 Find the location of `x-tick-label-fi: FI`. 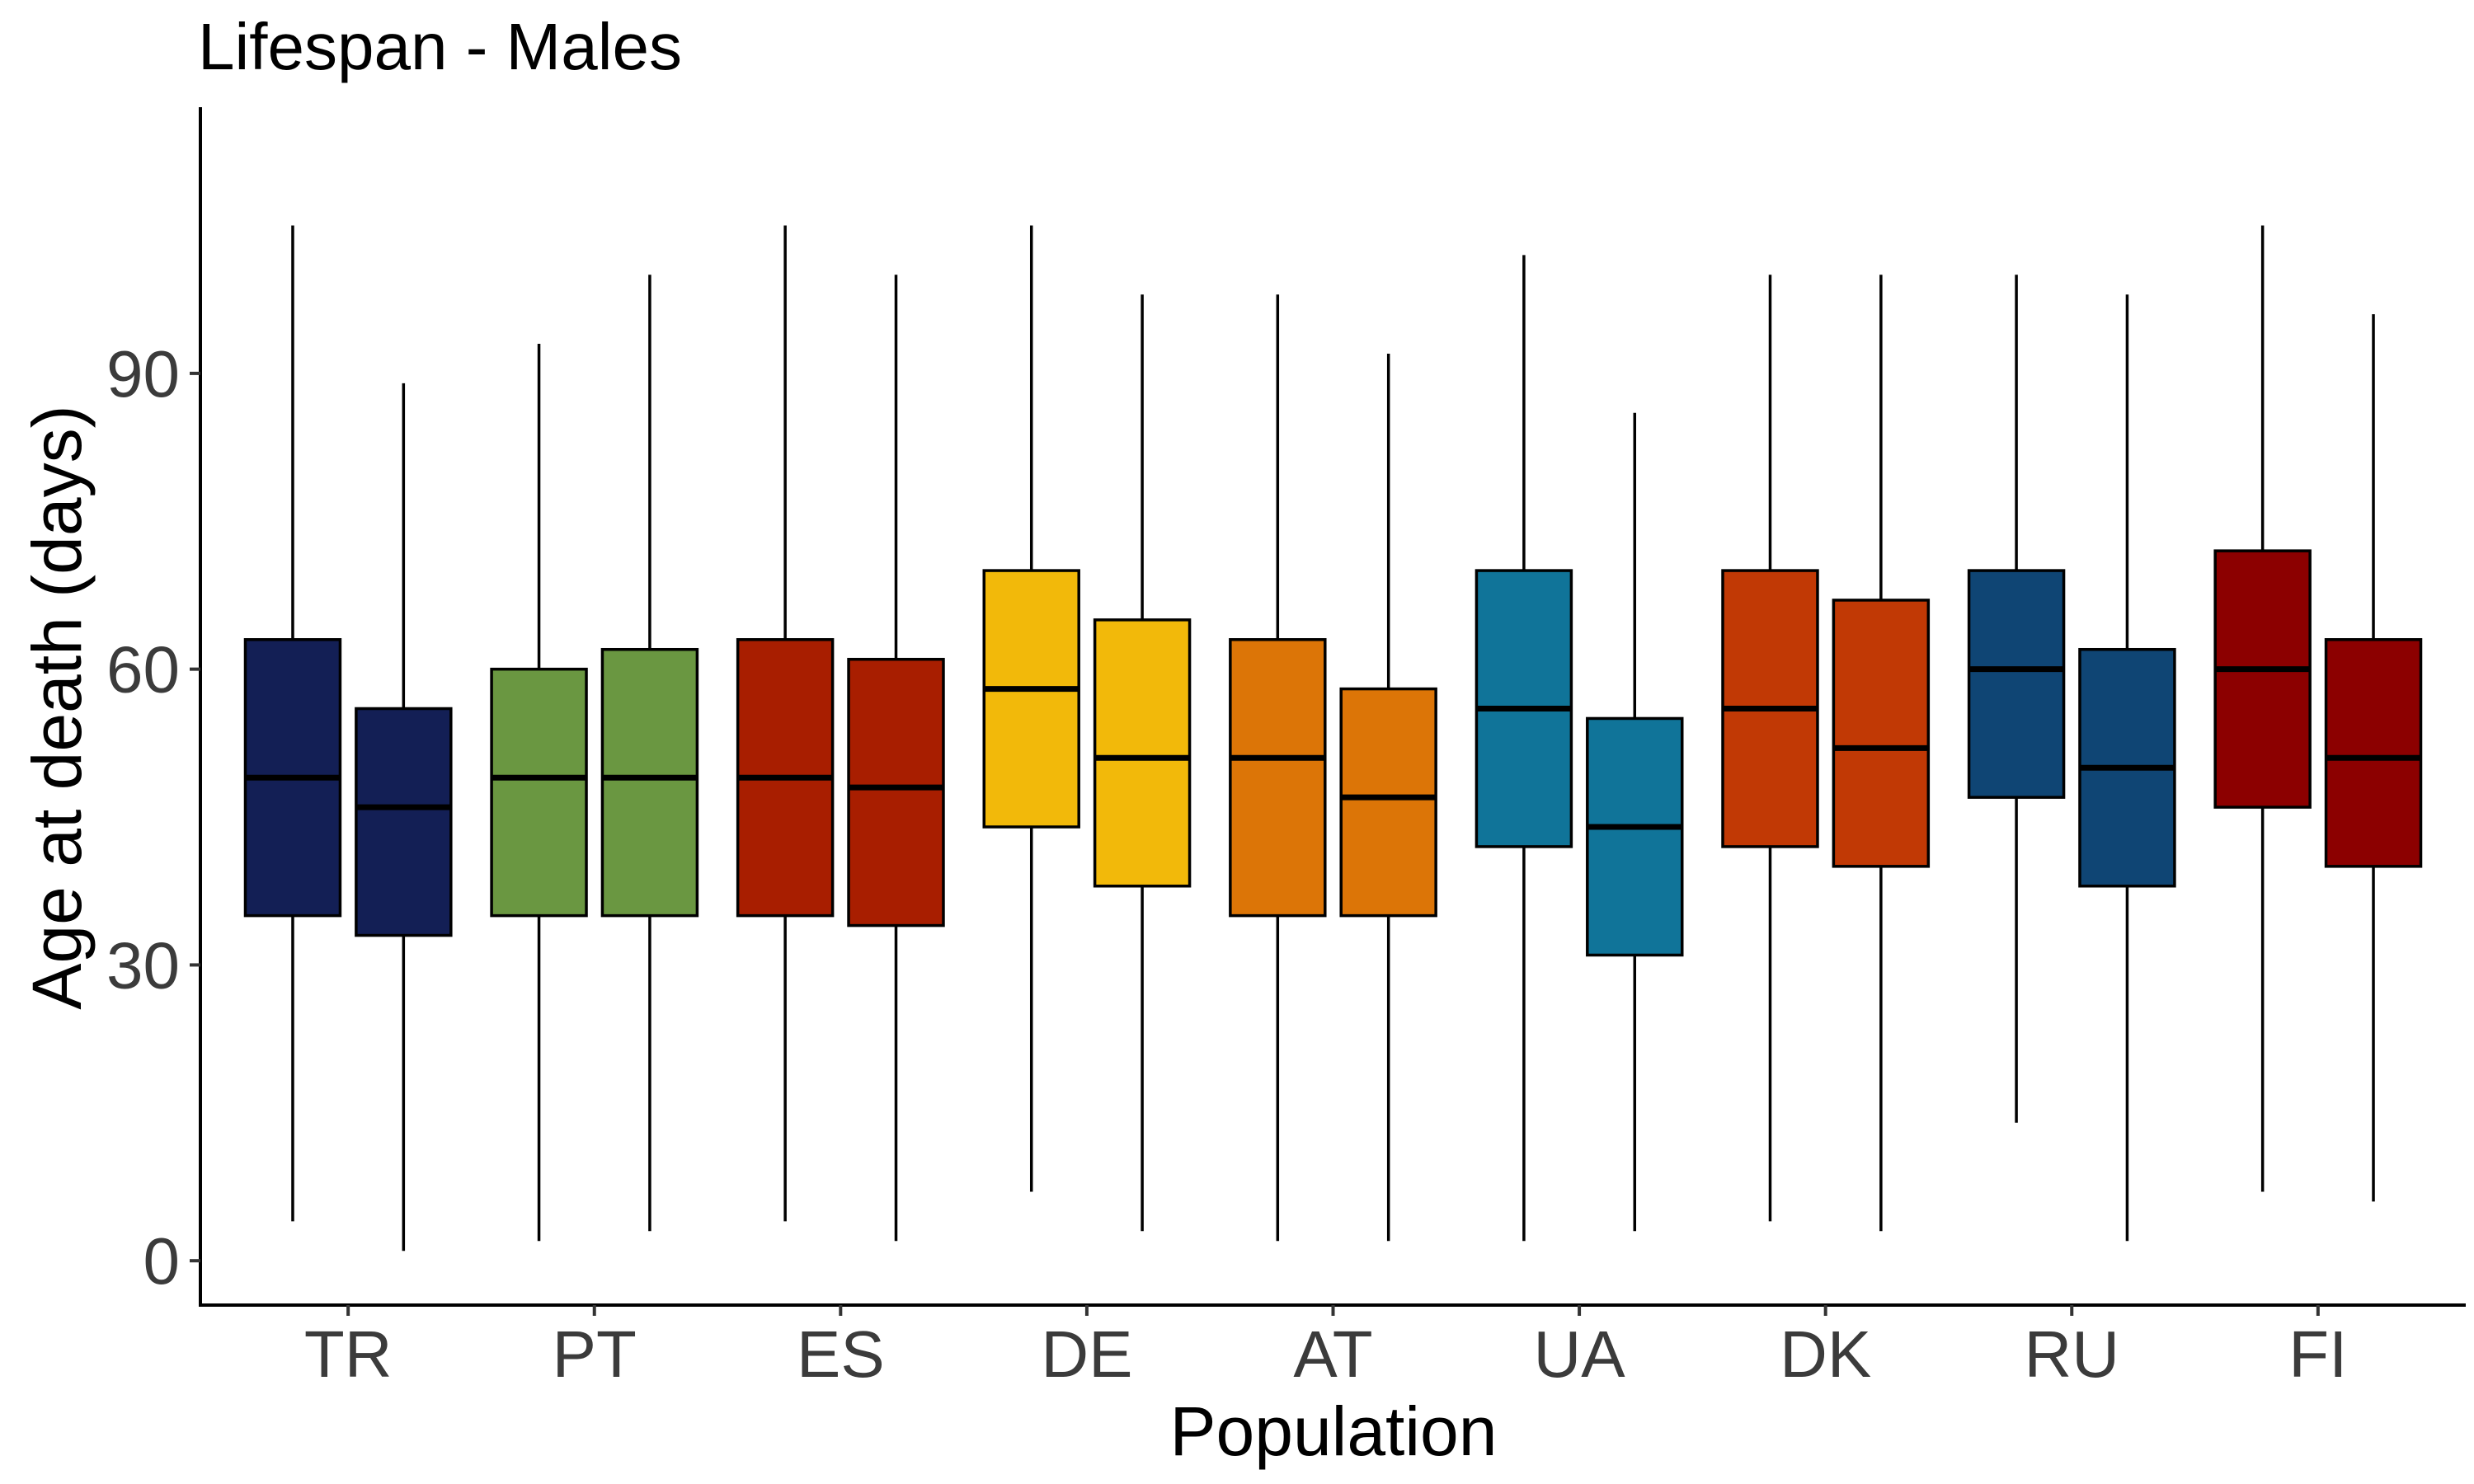

x-tick-label-fi: FI is located at coordinates (2317, 1354).